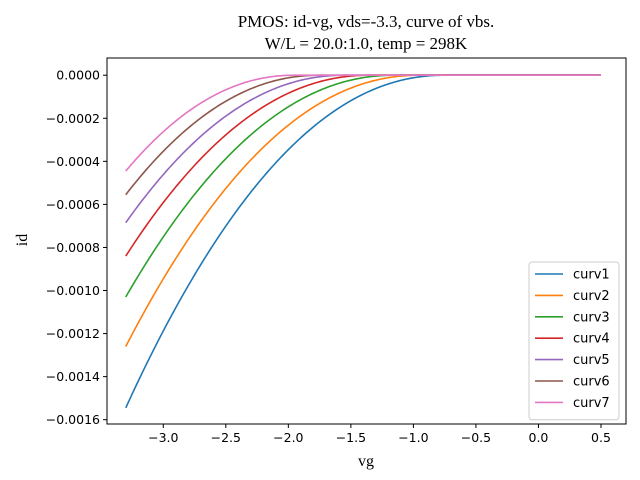 This screenshot has width=640, height=480. I want to click on legend-label-curv4: curv4, so click(591, 339).